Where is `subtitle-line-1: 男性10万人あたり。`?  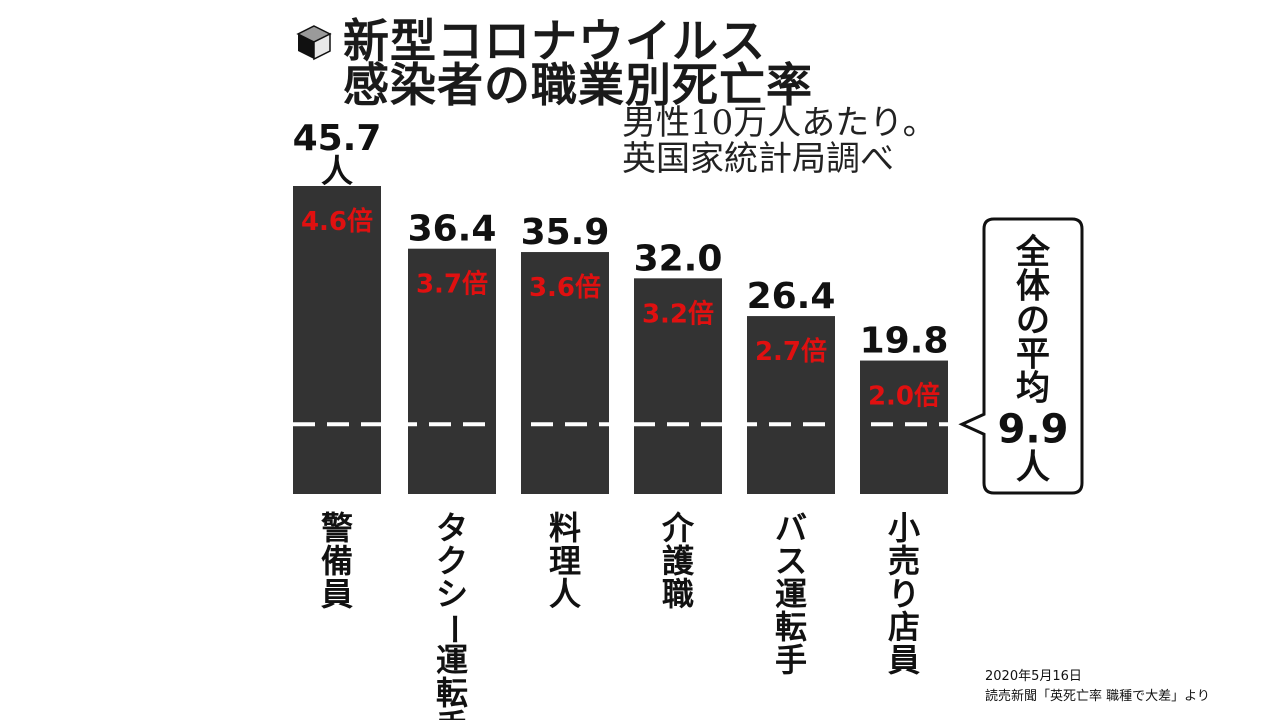 subtitle-line-1: 男性10万人あたり。 is located at coordinates (779, 123).